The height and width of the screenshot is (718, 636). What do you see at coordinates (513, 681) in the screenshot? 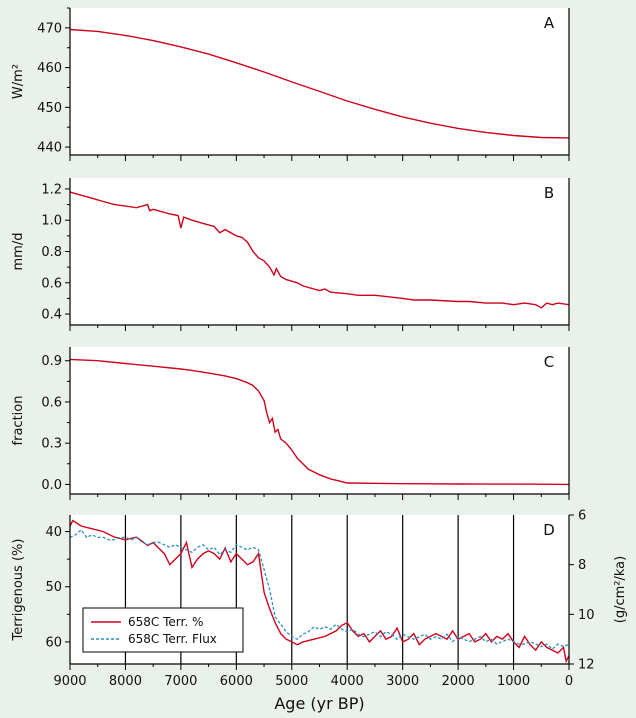
I see `x-tick-label: 1000` at bounding box center [513, 681].